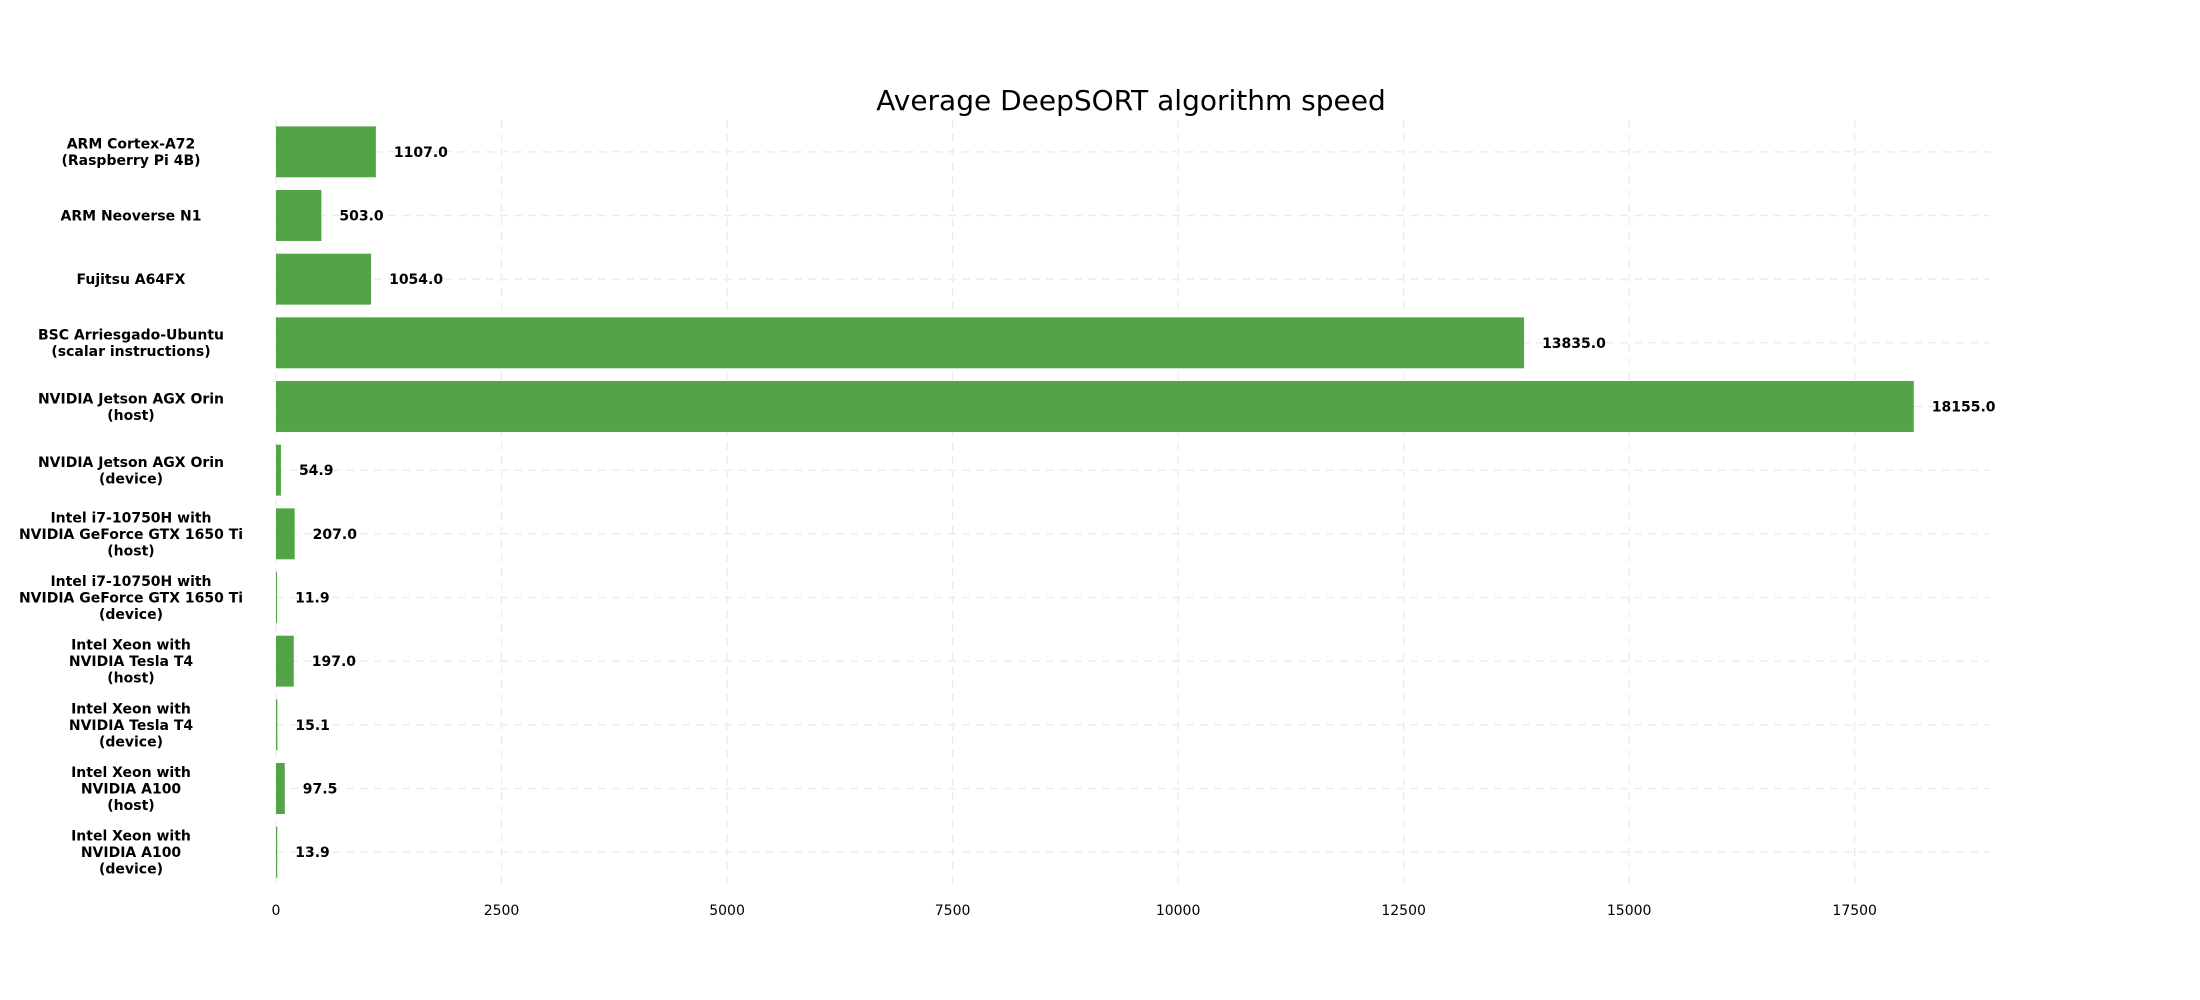  Describe the element at coordinates (1178, 911) in the screenshot. I see `x-tick-label: 10000` at that location.